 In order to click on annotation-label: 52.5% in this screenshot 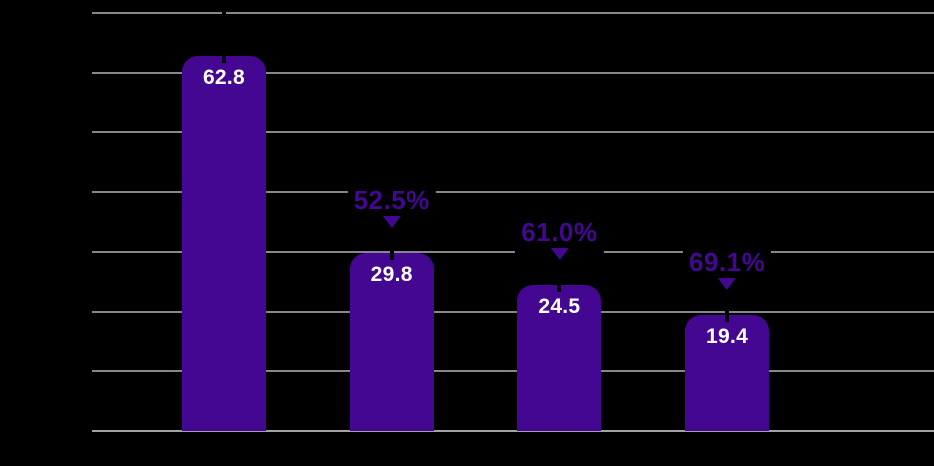, I will do `click(391, 200)`.